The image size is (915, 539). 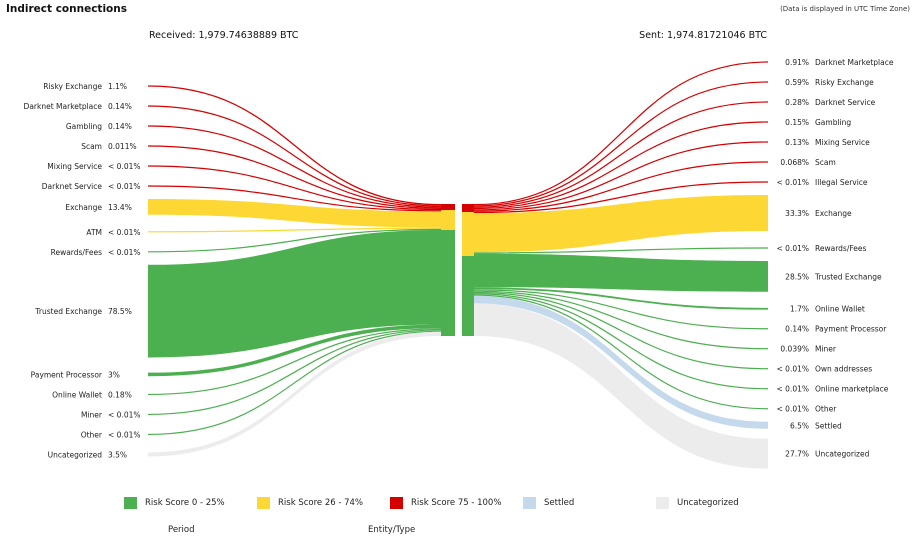 I want to click on received-node-medium, so click(x=448, y=220).